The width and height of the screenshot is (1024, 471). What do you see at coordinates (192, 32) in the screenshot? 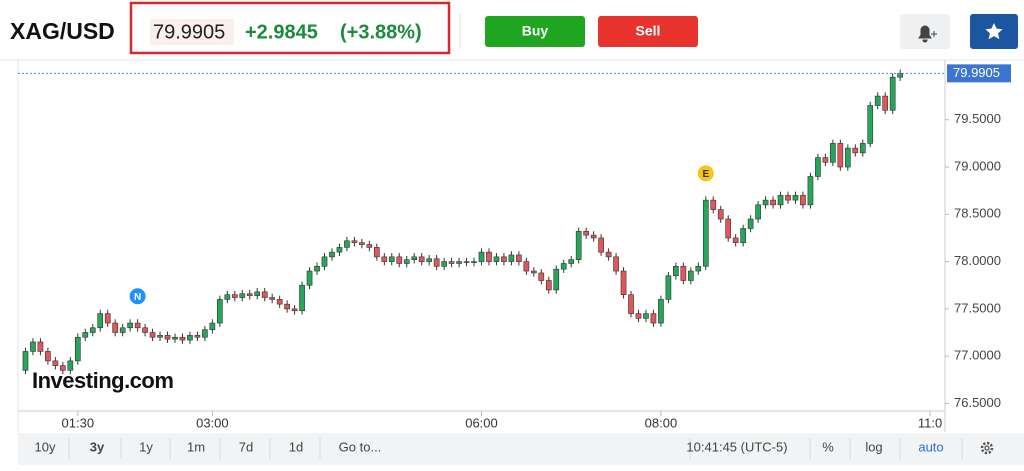
I see `price-background` at bounding box center [192, 32].